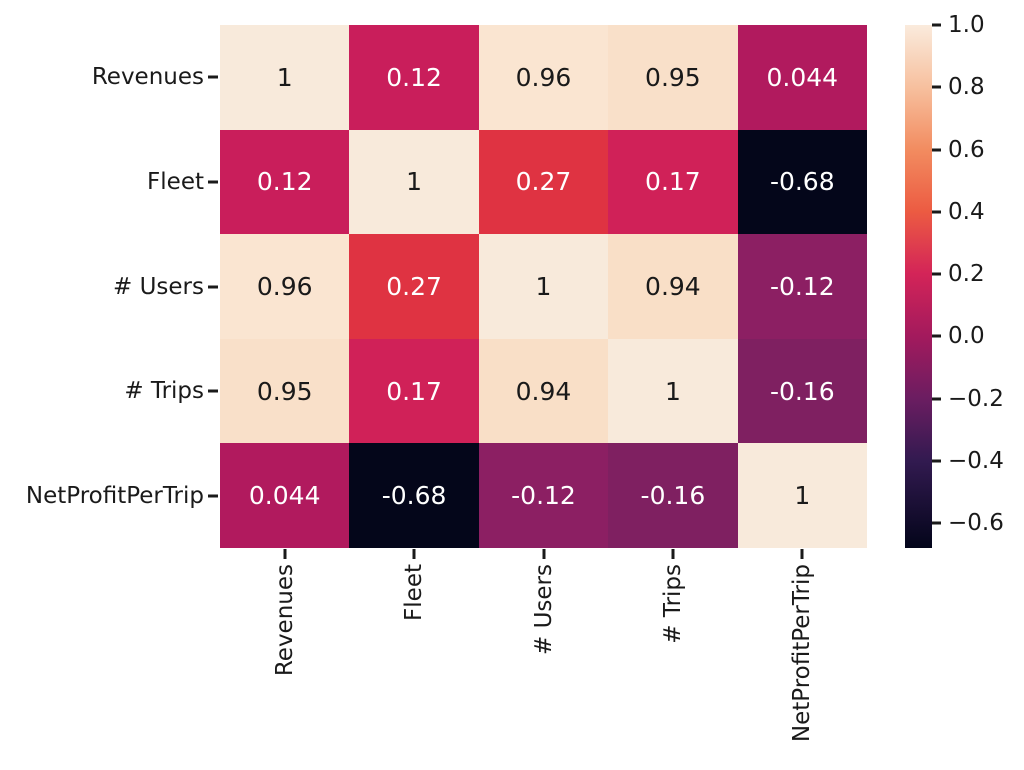 Image resolution: width=1024 pixels, height=770 pixels. What do you see at coordinates (543, 609) in the screenshot?
I see `x-tick-label: # Users` at bounding box center [543, 609].